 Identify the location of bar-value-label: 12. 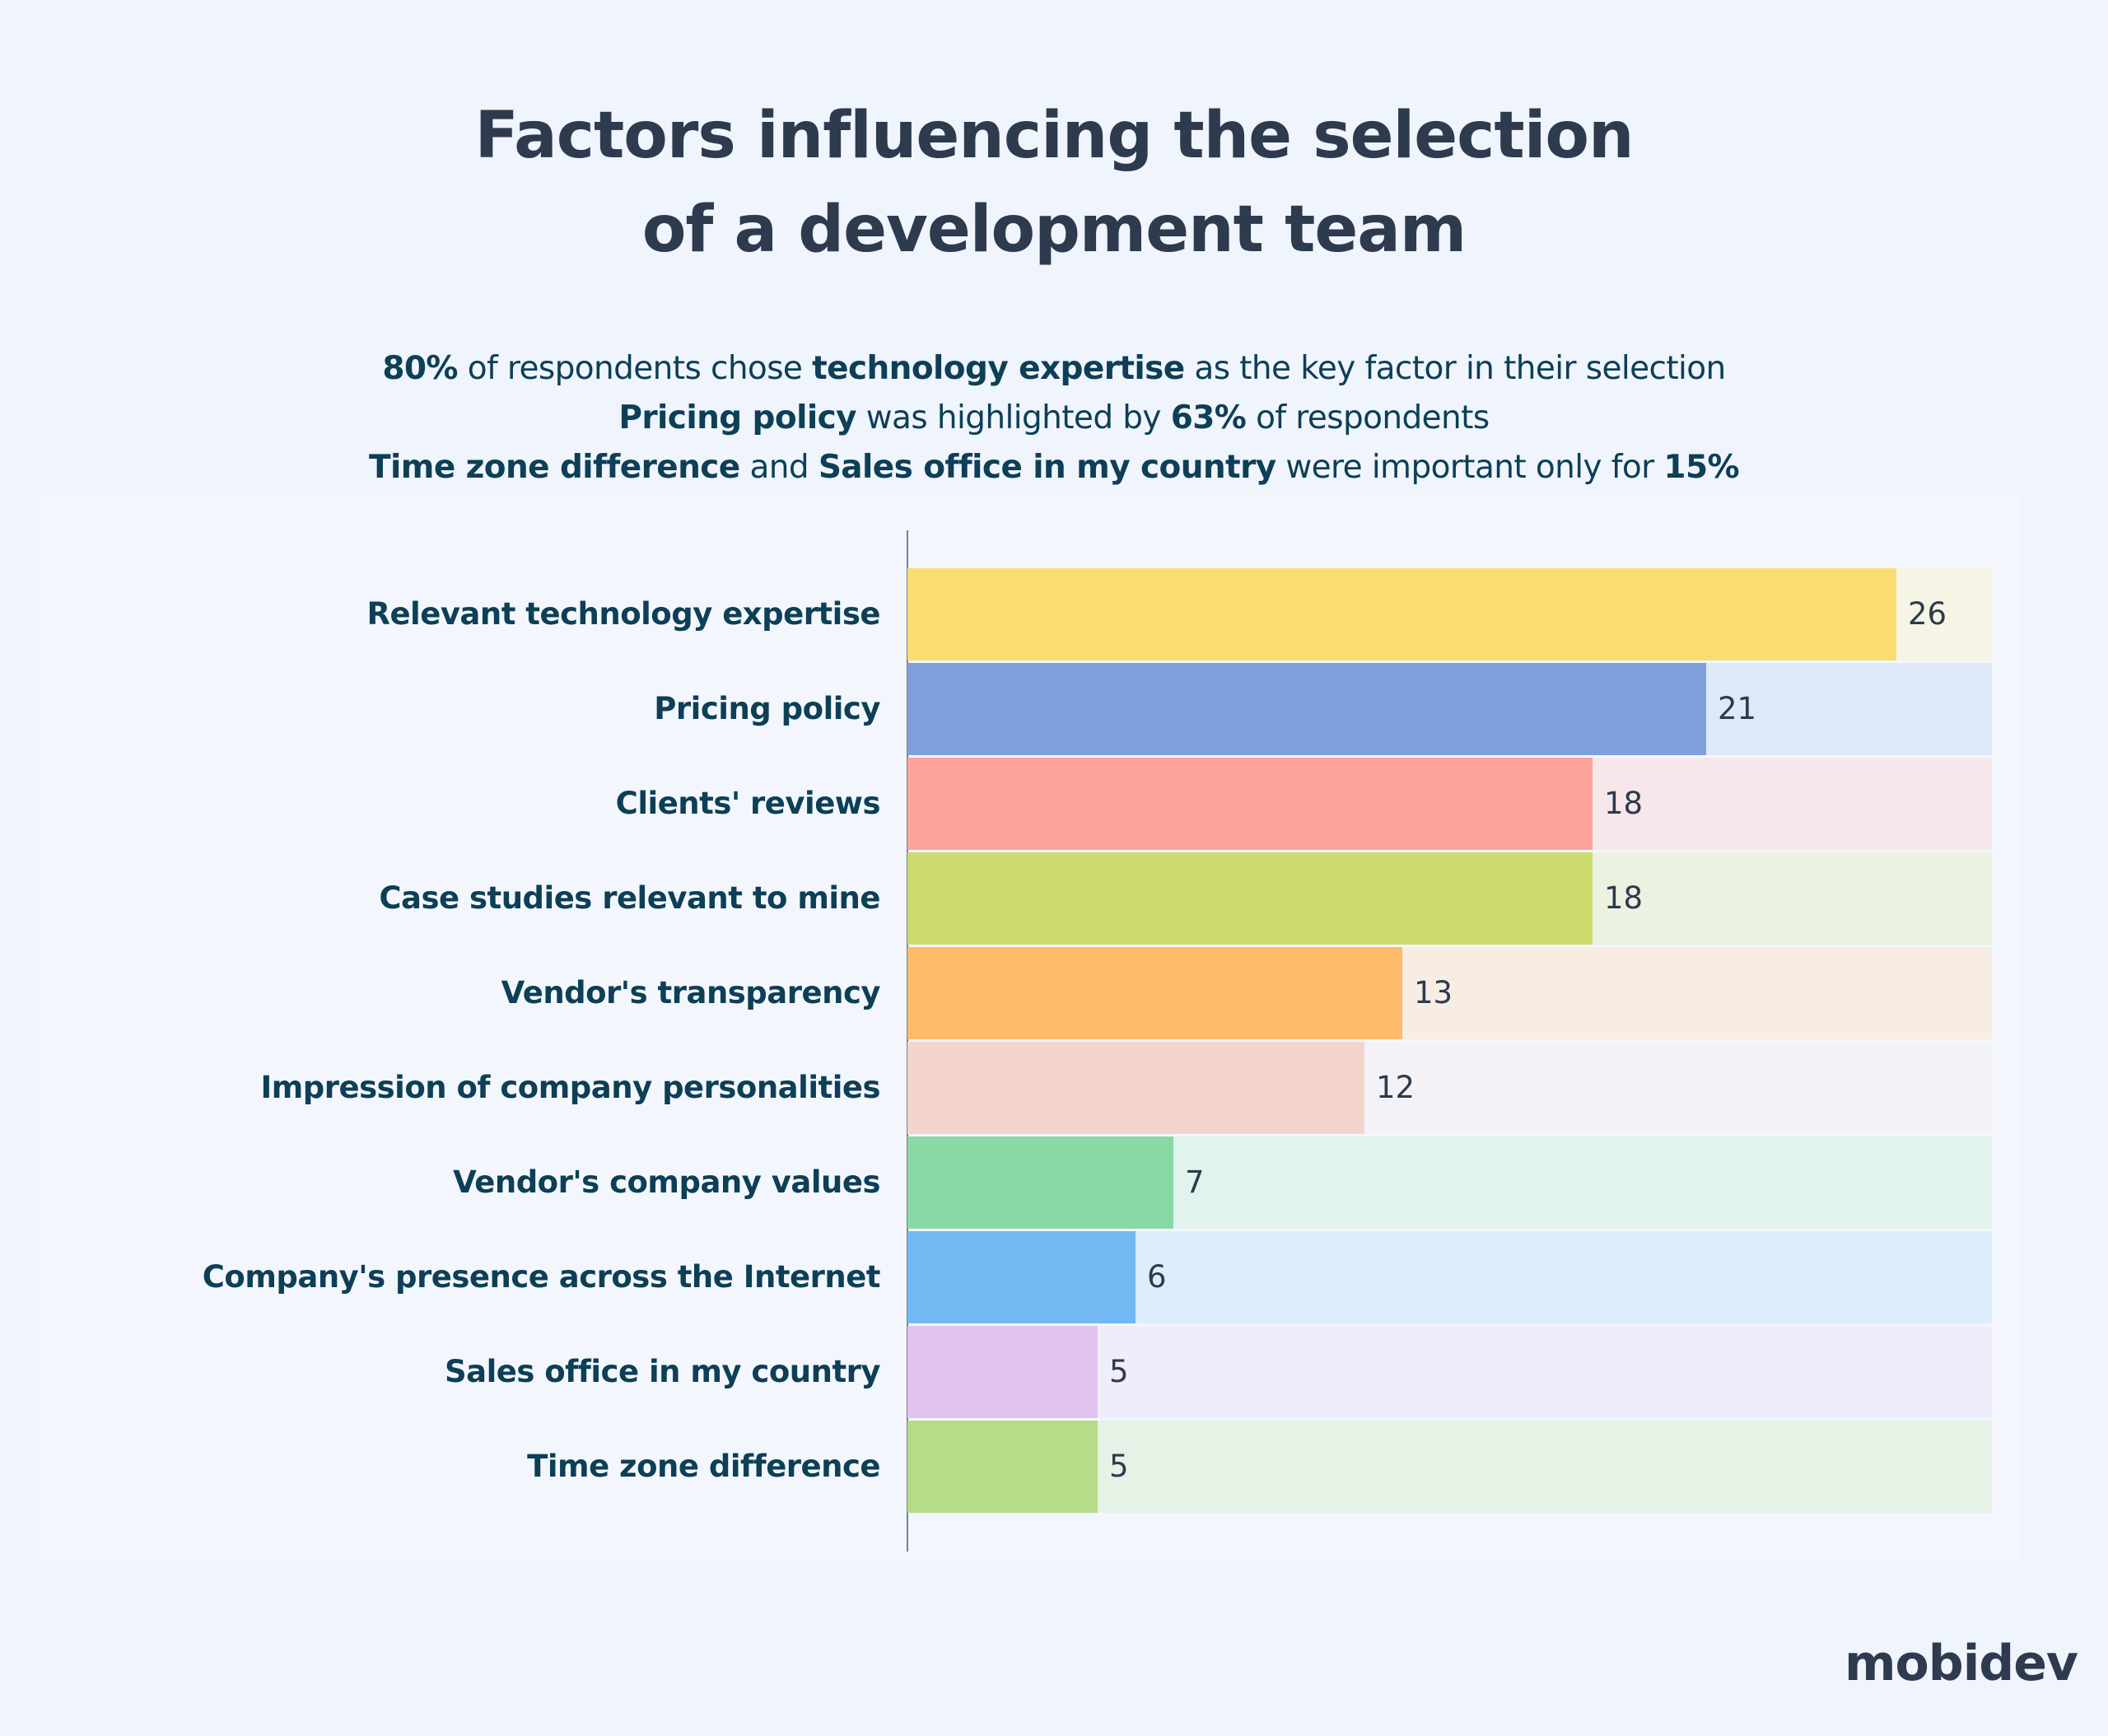
(1395, 1087).